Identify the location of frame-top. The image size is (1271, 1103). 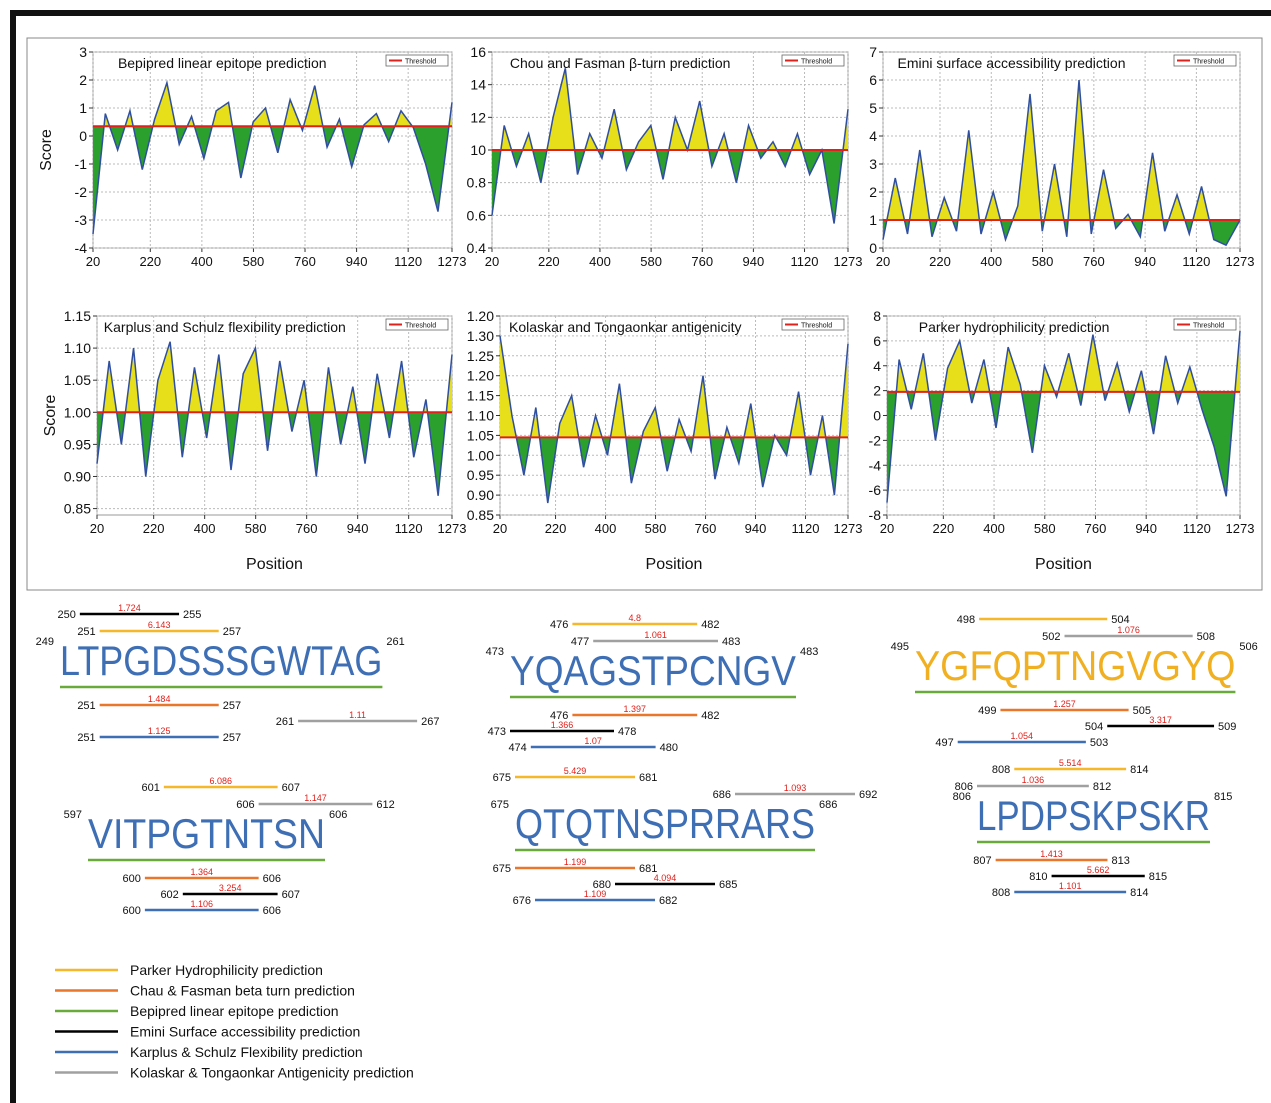
(640, 13).